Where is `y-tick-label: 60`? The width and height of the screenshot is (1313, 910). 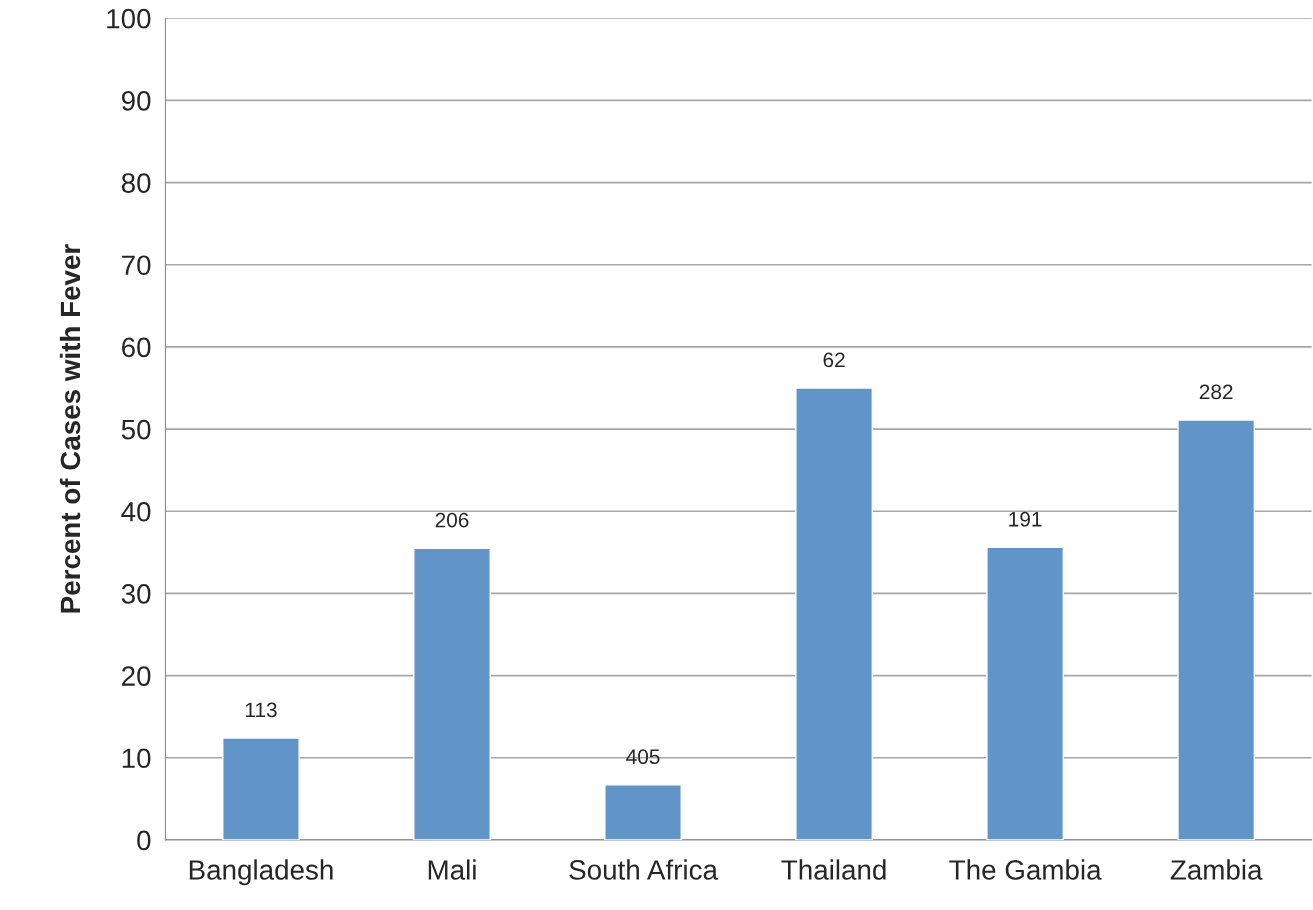 y-tick-label: 60 is located at coordinates (136, 347).